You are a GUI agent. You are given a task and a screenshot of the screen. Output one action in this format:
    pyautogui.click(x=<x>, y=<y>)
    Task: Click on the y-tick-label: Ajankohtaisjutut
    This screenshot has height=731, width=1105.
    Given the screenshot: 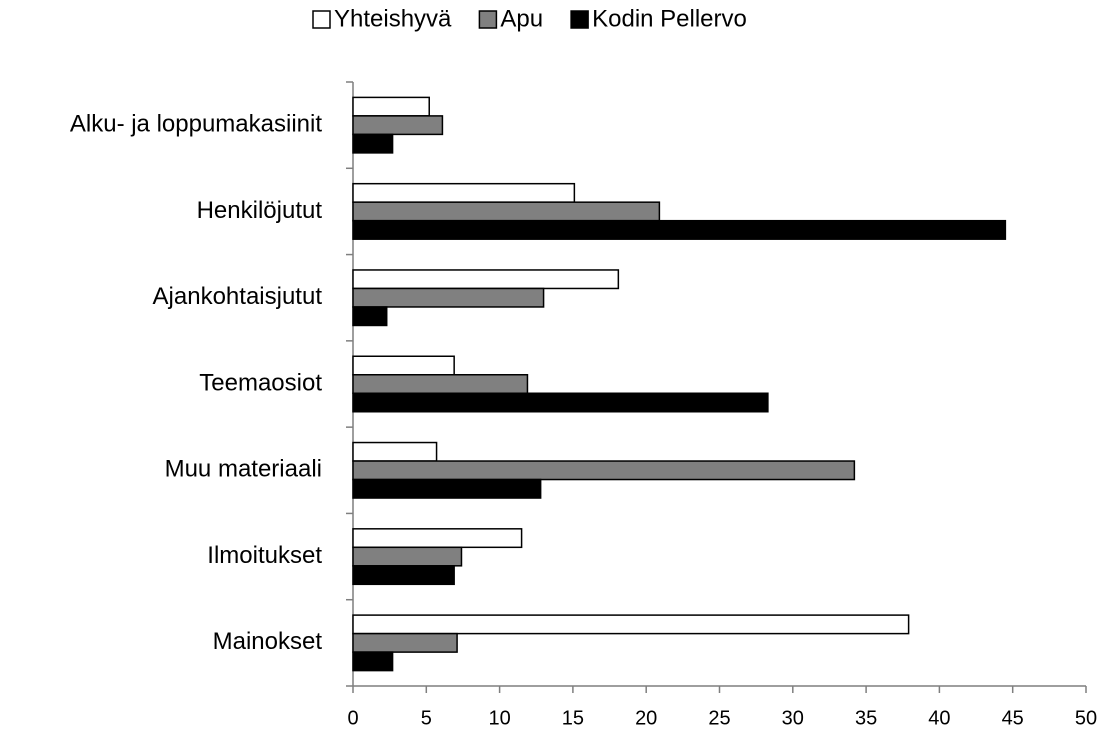 What is the action you would take?
    pyautogui.click(x=238, y=296)
    